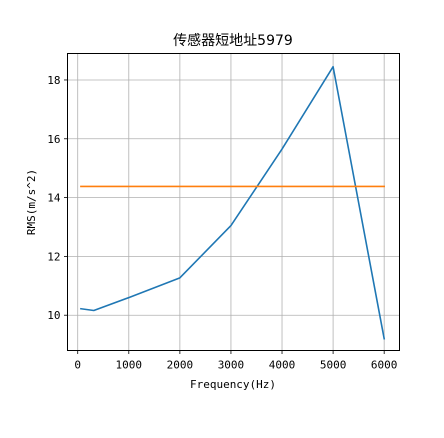 This screenshot has width=444, height=438. What do you see at coordinates (53, 315) in the screenshot?
I see `y-tick-label: 10` at bounding box center [53, 315].